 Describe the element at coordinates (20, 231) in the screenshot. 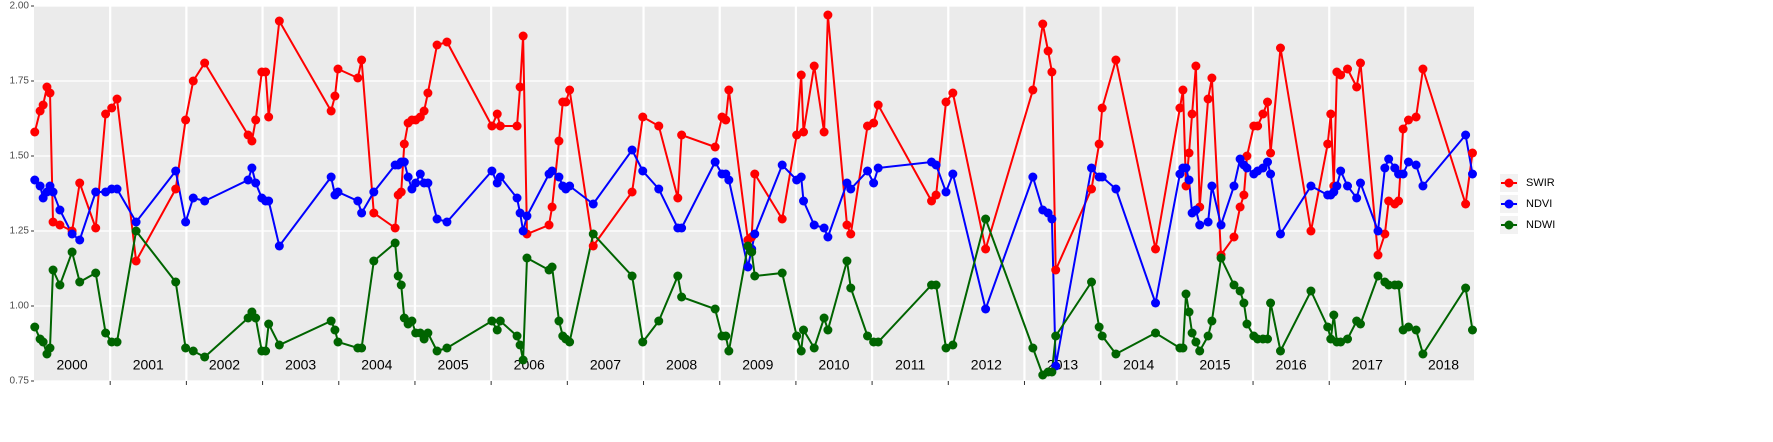

I see `y-tick-label: 1.25` at that location.